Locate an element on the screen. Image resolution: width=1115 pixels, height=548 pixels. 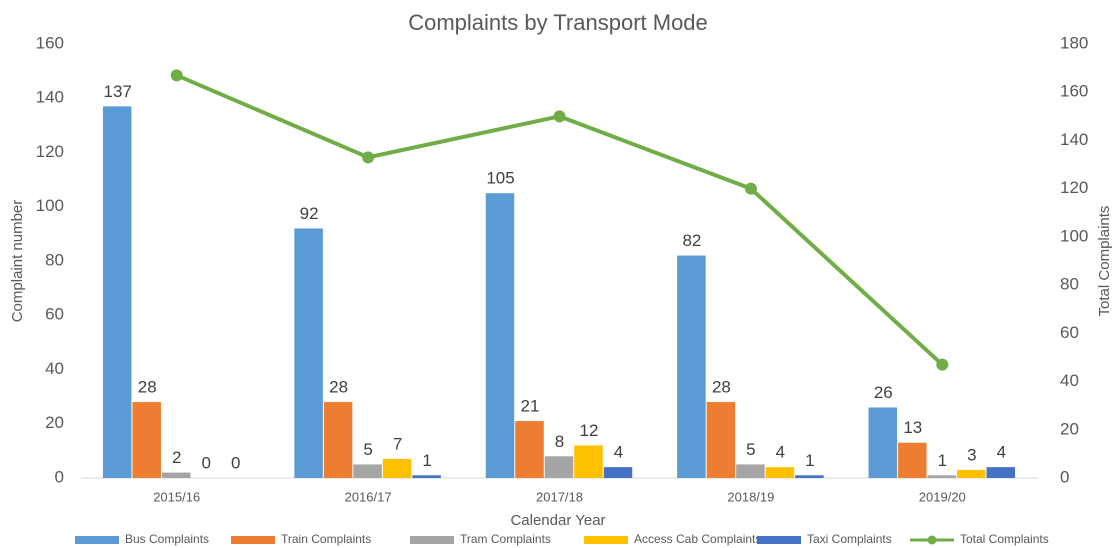
x-tick-label: 2016/17 is located at coordinates (368, 496).